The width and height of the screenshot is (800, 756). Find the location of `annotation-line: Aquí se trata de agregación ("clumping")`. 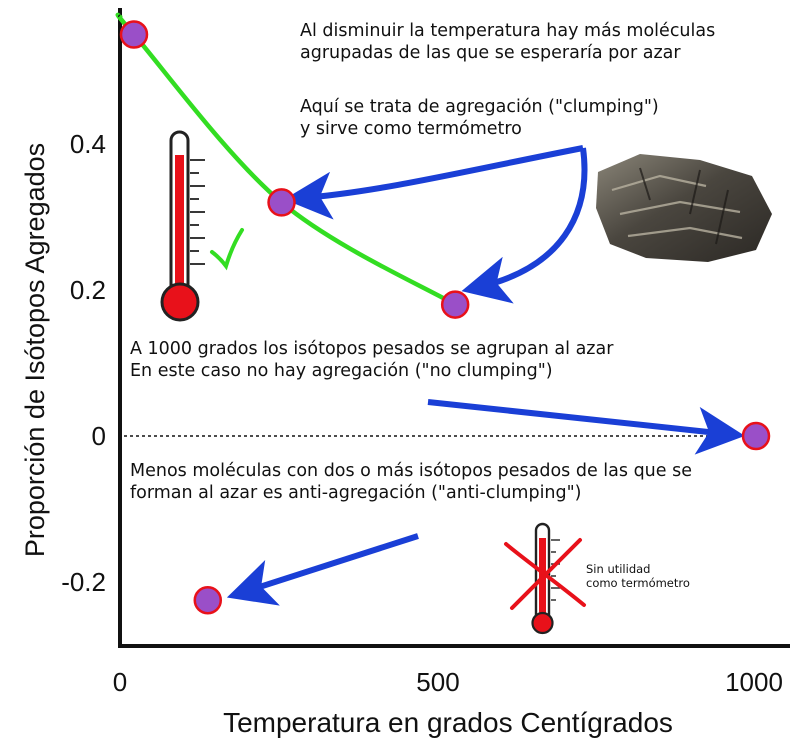

annotation-line: Aquí se trata de agregación ("clumping") is located at coordinates (479, 107).